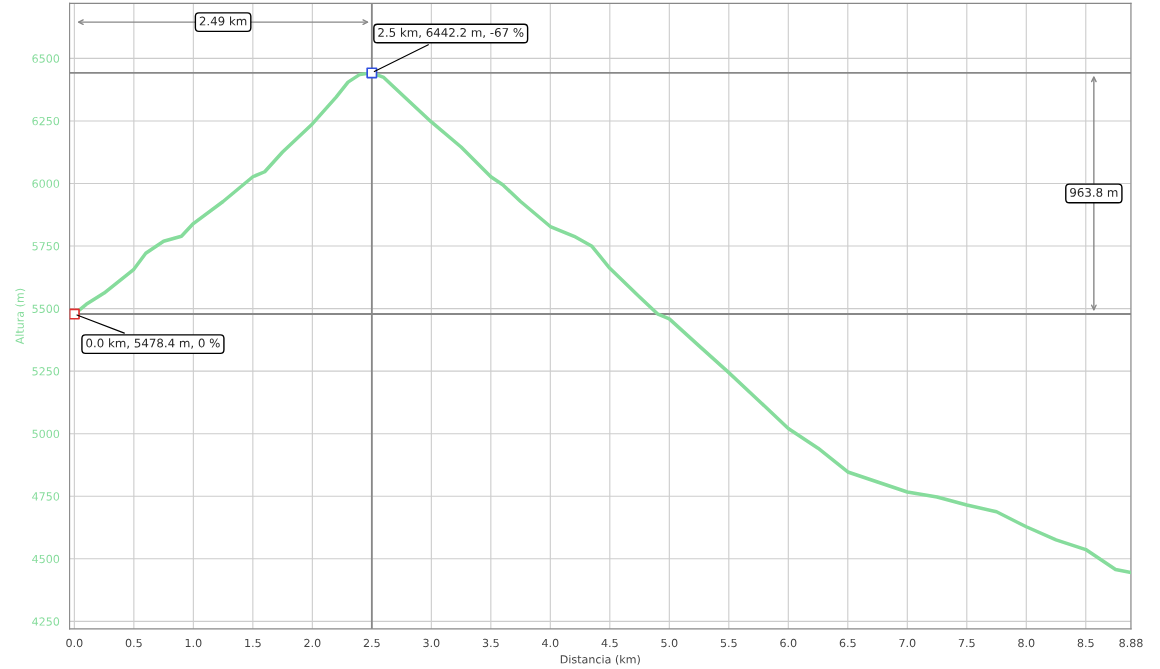 This screenshot has height=669, width=1160. Describe the element at coordinates (20, 316) in the screenshot. I see `y-axis-title: Altura (m)` at that location.